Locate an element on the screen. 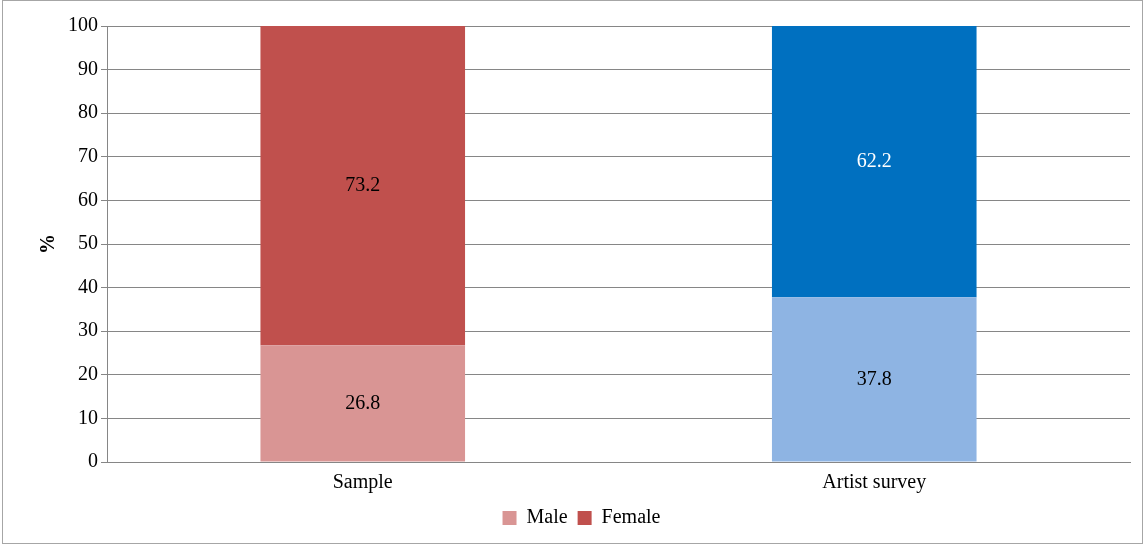 The width and height of the screenshot is (1147, 546). y-tick-label: 70 is located at coordinates (88, 155).